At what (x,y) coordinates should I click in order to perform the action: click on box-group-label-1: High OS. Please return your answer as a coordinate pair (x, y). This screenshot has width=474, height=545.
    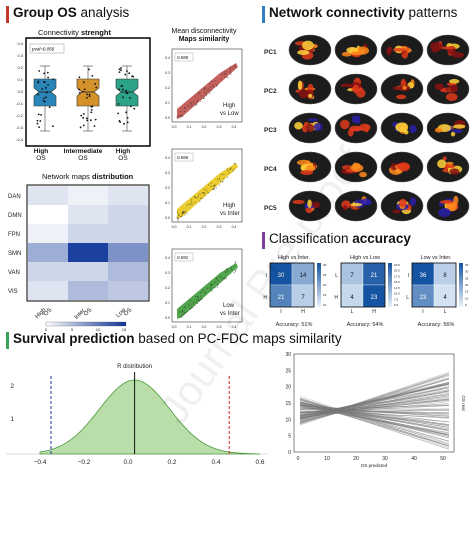
    Looking at the image, I should click on (41, 155).